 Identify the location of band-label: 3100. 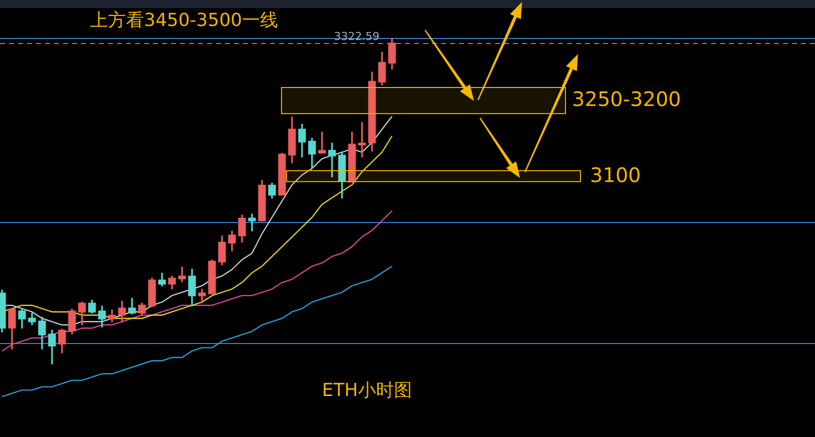
(615, 174).